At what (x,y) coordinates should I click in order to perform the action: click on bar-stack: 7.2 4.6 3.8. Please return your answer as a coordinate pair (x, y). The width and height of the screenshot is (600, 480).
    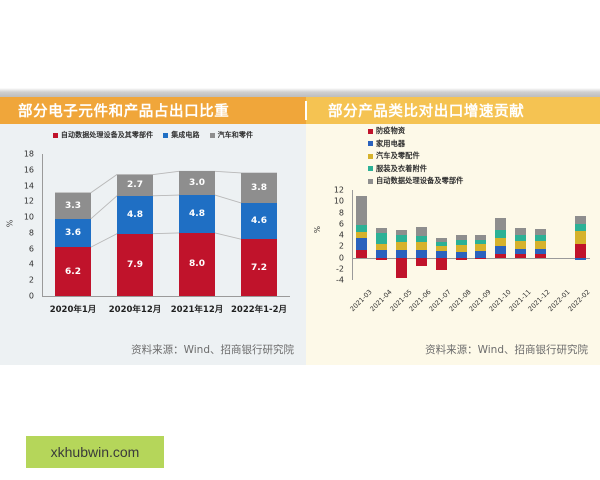
    Looking at the image, I should click on (259, 225).